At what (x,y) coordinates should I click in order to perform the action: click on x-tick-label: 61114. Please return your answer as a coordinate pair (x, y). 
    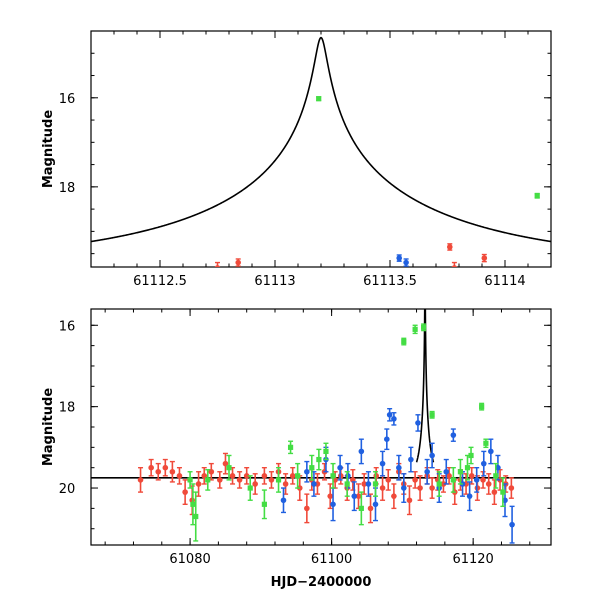
    Looking at the image, I should click on (504, 281).